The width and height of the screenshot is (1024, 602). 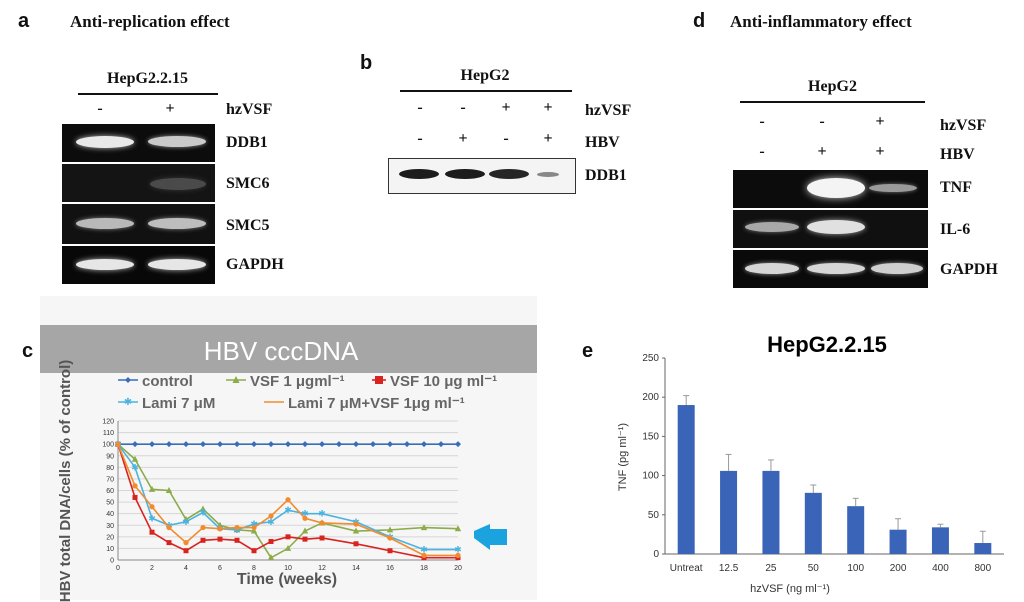 I want to click on panel-e-xtick-label: 25, so click(x=771, y=568).